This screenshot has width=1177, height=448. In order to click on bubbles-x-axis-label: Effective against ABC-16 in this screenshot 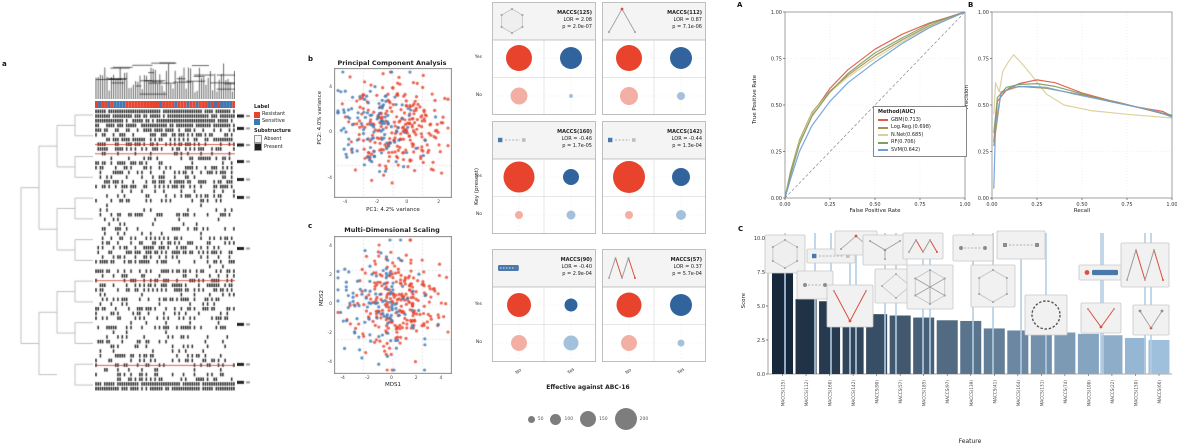, I will do `click(588, 387)`.